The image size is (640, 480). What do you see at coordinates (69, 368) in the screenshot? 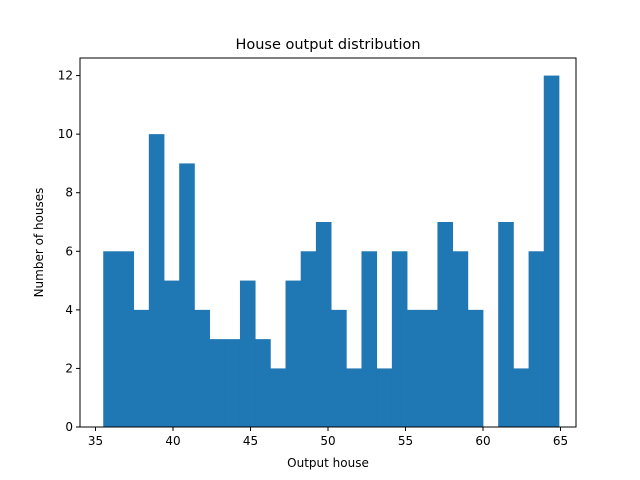
I see `y-tick-label: 2` at bounding box center [69, 368].